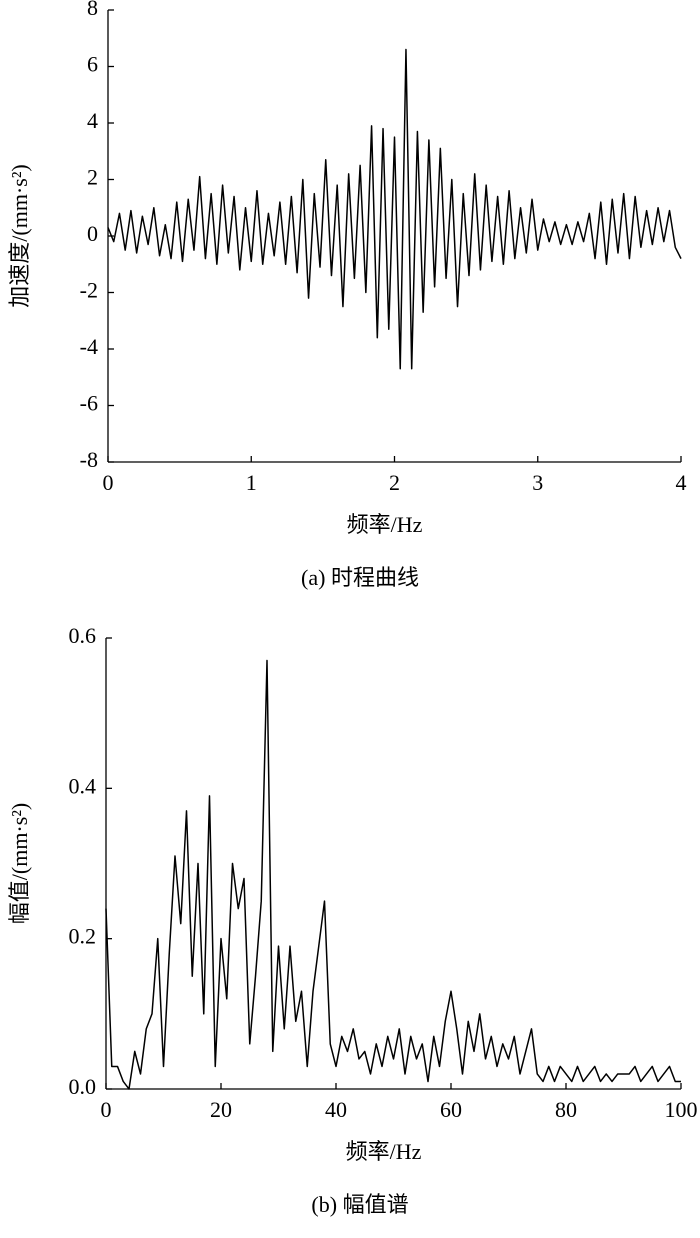 The width and height of the screenshot is (700, 1238). I want to click on y-tick-label: 0.6, so click(83, 635).